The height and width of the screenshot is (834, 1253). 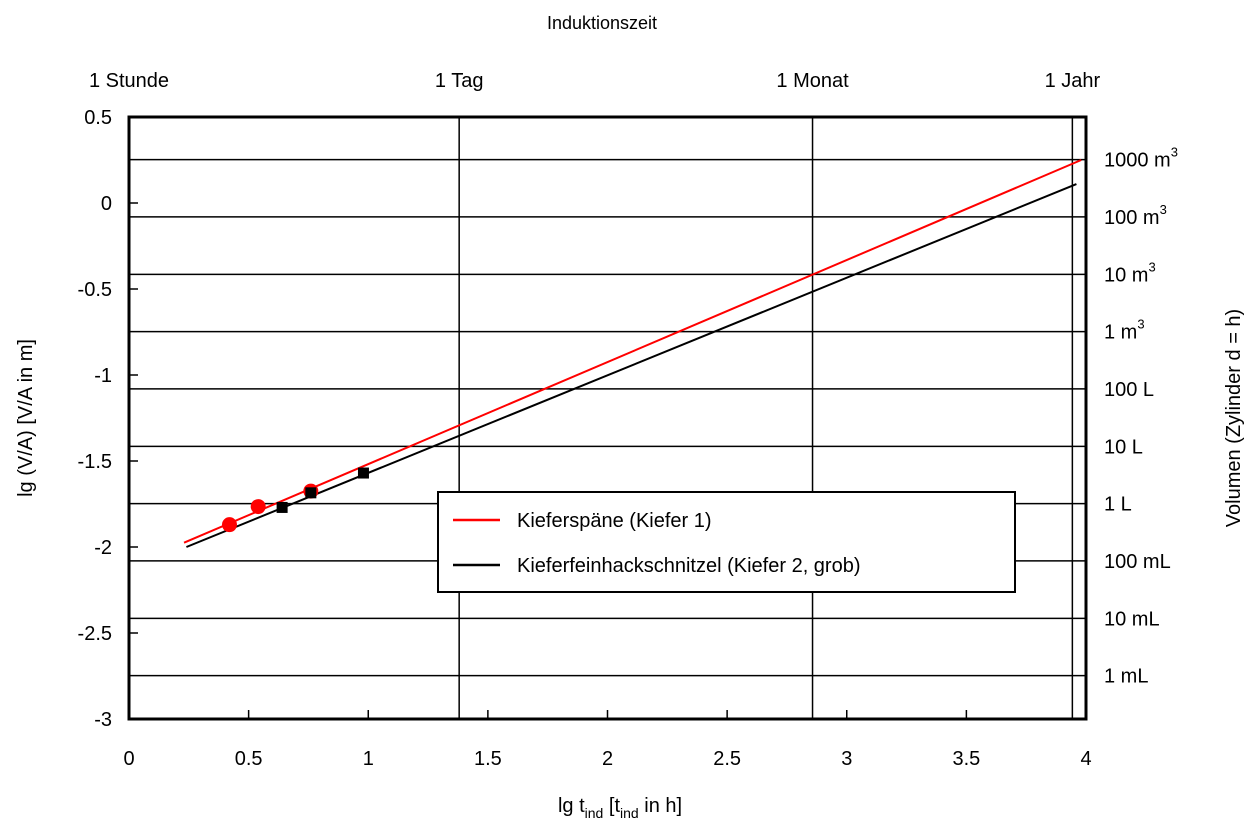 I want to click on top-axis-title: Induktionszeit, so click(x=602, y=23).